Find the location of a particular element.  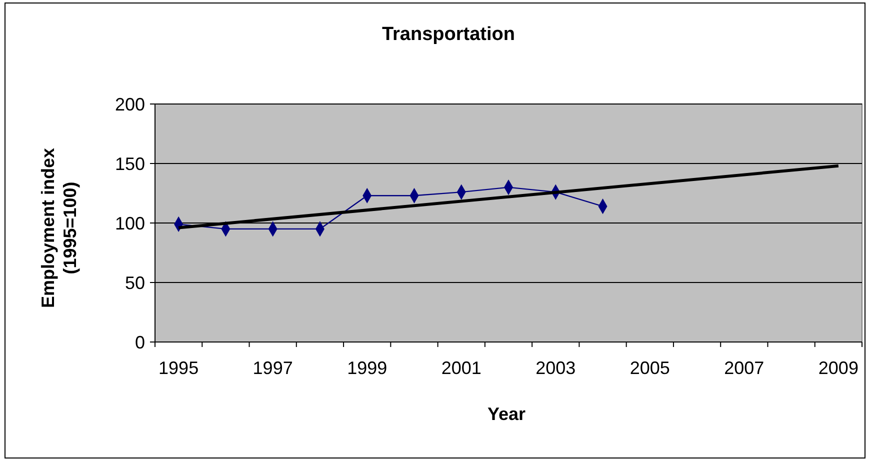

x-tick-label: 2001 is located at coordinates (461, 368).